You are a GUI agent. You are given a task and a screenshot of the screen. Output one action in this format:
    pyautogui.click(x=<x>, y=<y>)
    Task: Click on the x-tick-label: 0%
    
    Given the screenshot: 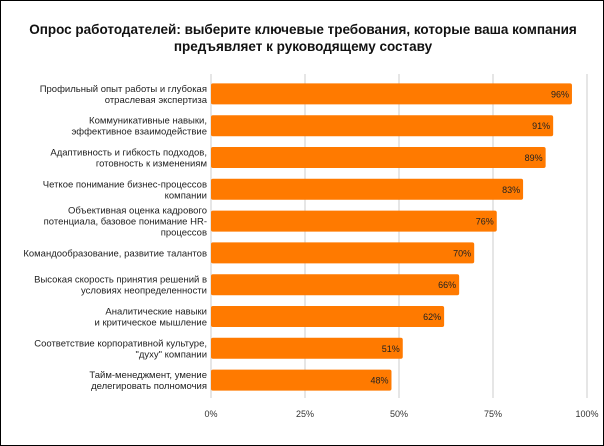 What is the action you would take?
    pyautogui.click(x=210, y=414)
    